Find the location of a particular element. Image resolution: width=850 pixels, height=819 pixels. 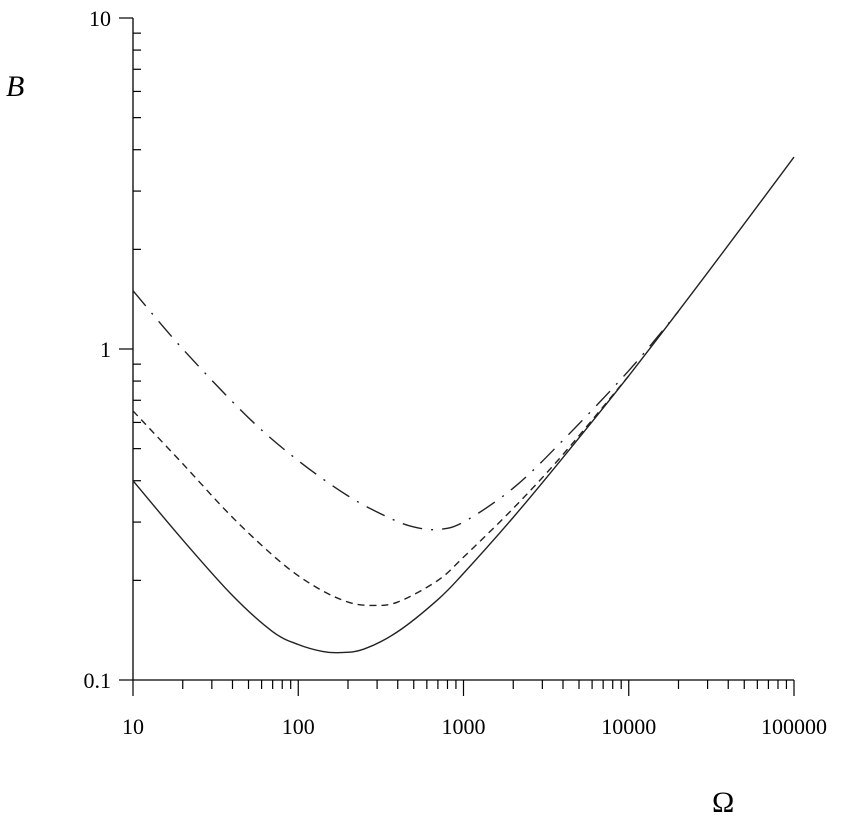

x-tick-label: 10000 is located at coordinates (628, 726).